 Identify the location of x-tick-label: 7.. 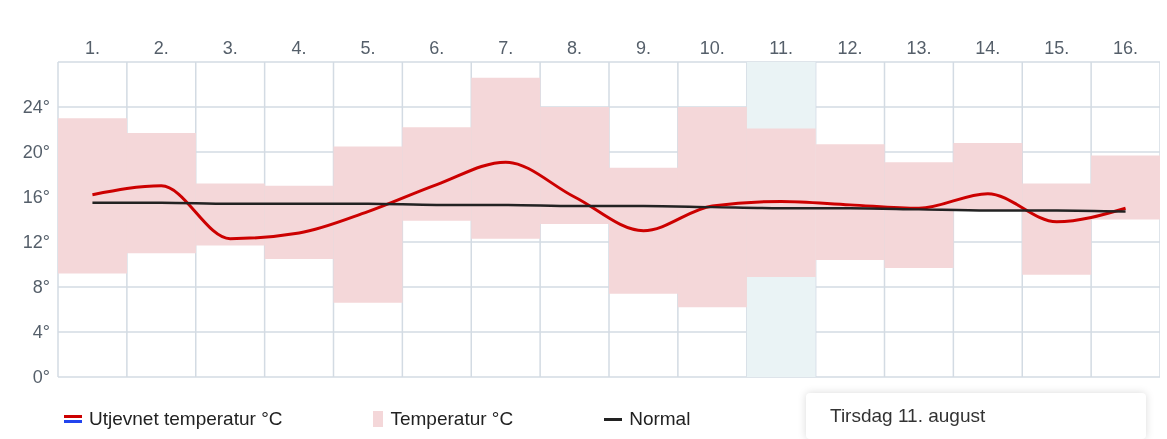
(506, 48).